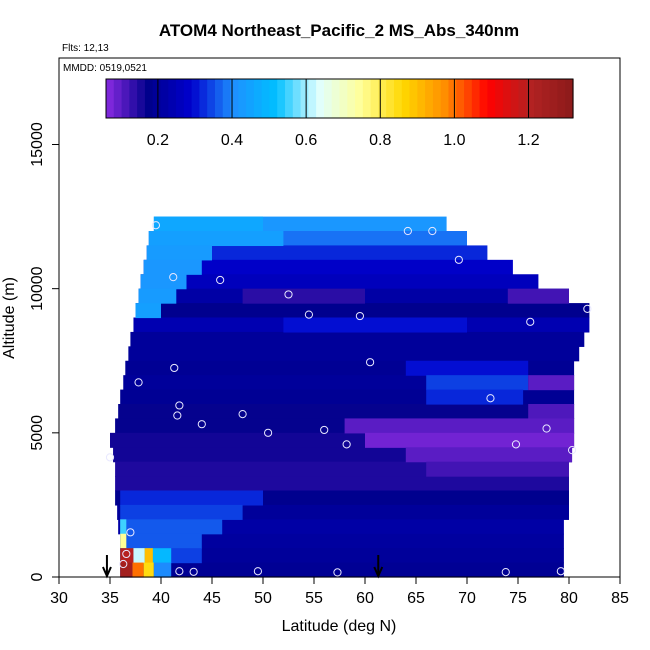  I want to click on mmdd-label: MMDD: 0519,0521, so click(105, 68).